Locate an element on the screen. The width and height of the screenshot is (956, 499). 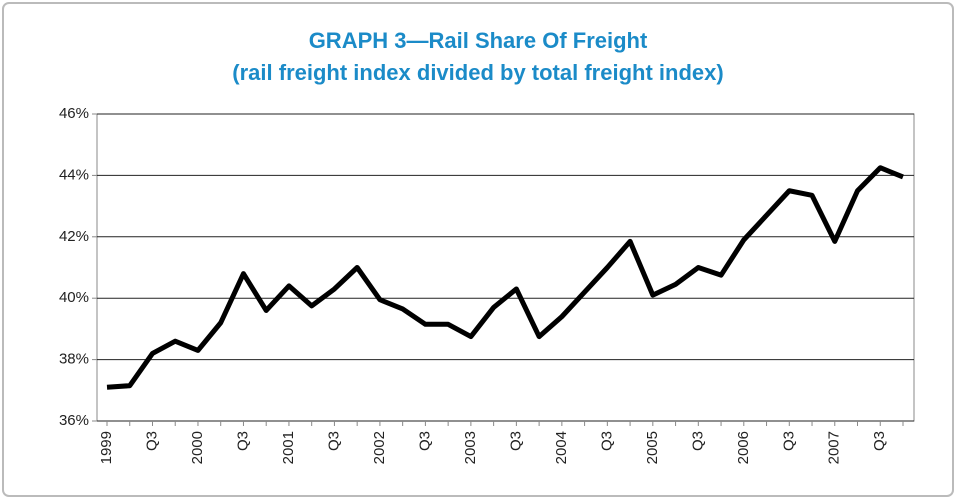
x-tick-label: 2003 is located at coordinates (470, 447).